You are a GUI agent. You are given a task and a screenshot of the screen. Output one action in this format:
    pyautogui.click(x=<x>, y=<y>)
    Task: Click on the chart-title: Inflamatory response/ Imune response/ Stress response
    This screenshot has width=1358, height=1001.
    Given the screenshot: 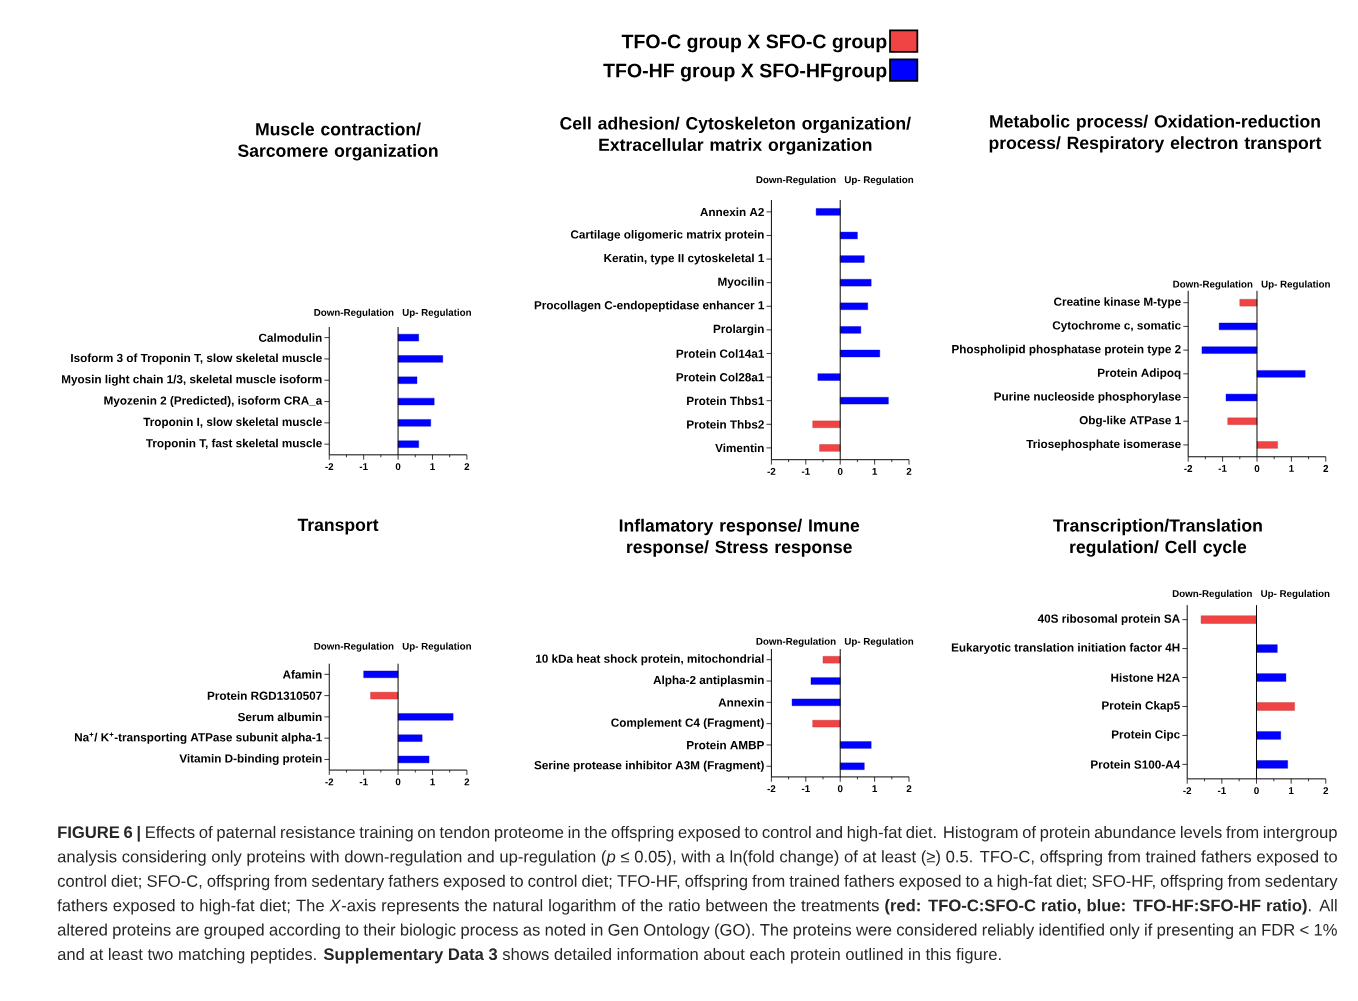 What is the action you would take?
    pyautogui.click(x=739, y=537)
    